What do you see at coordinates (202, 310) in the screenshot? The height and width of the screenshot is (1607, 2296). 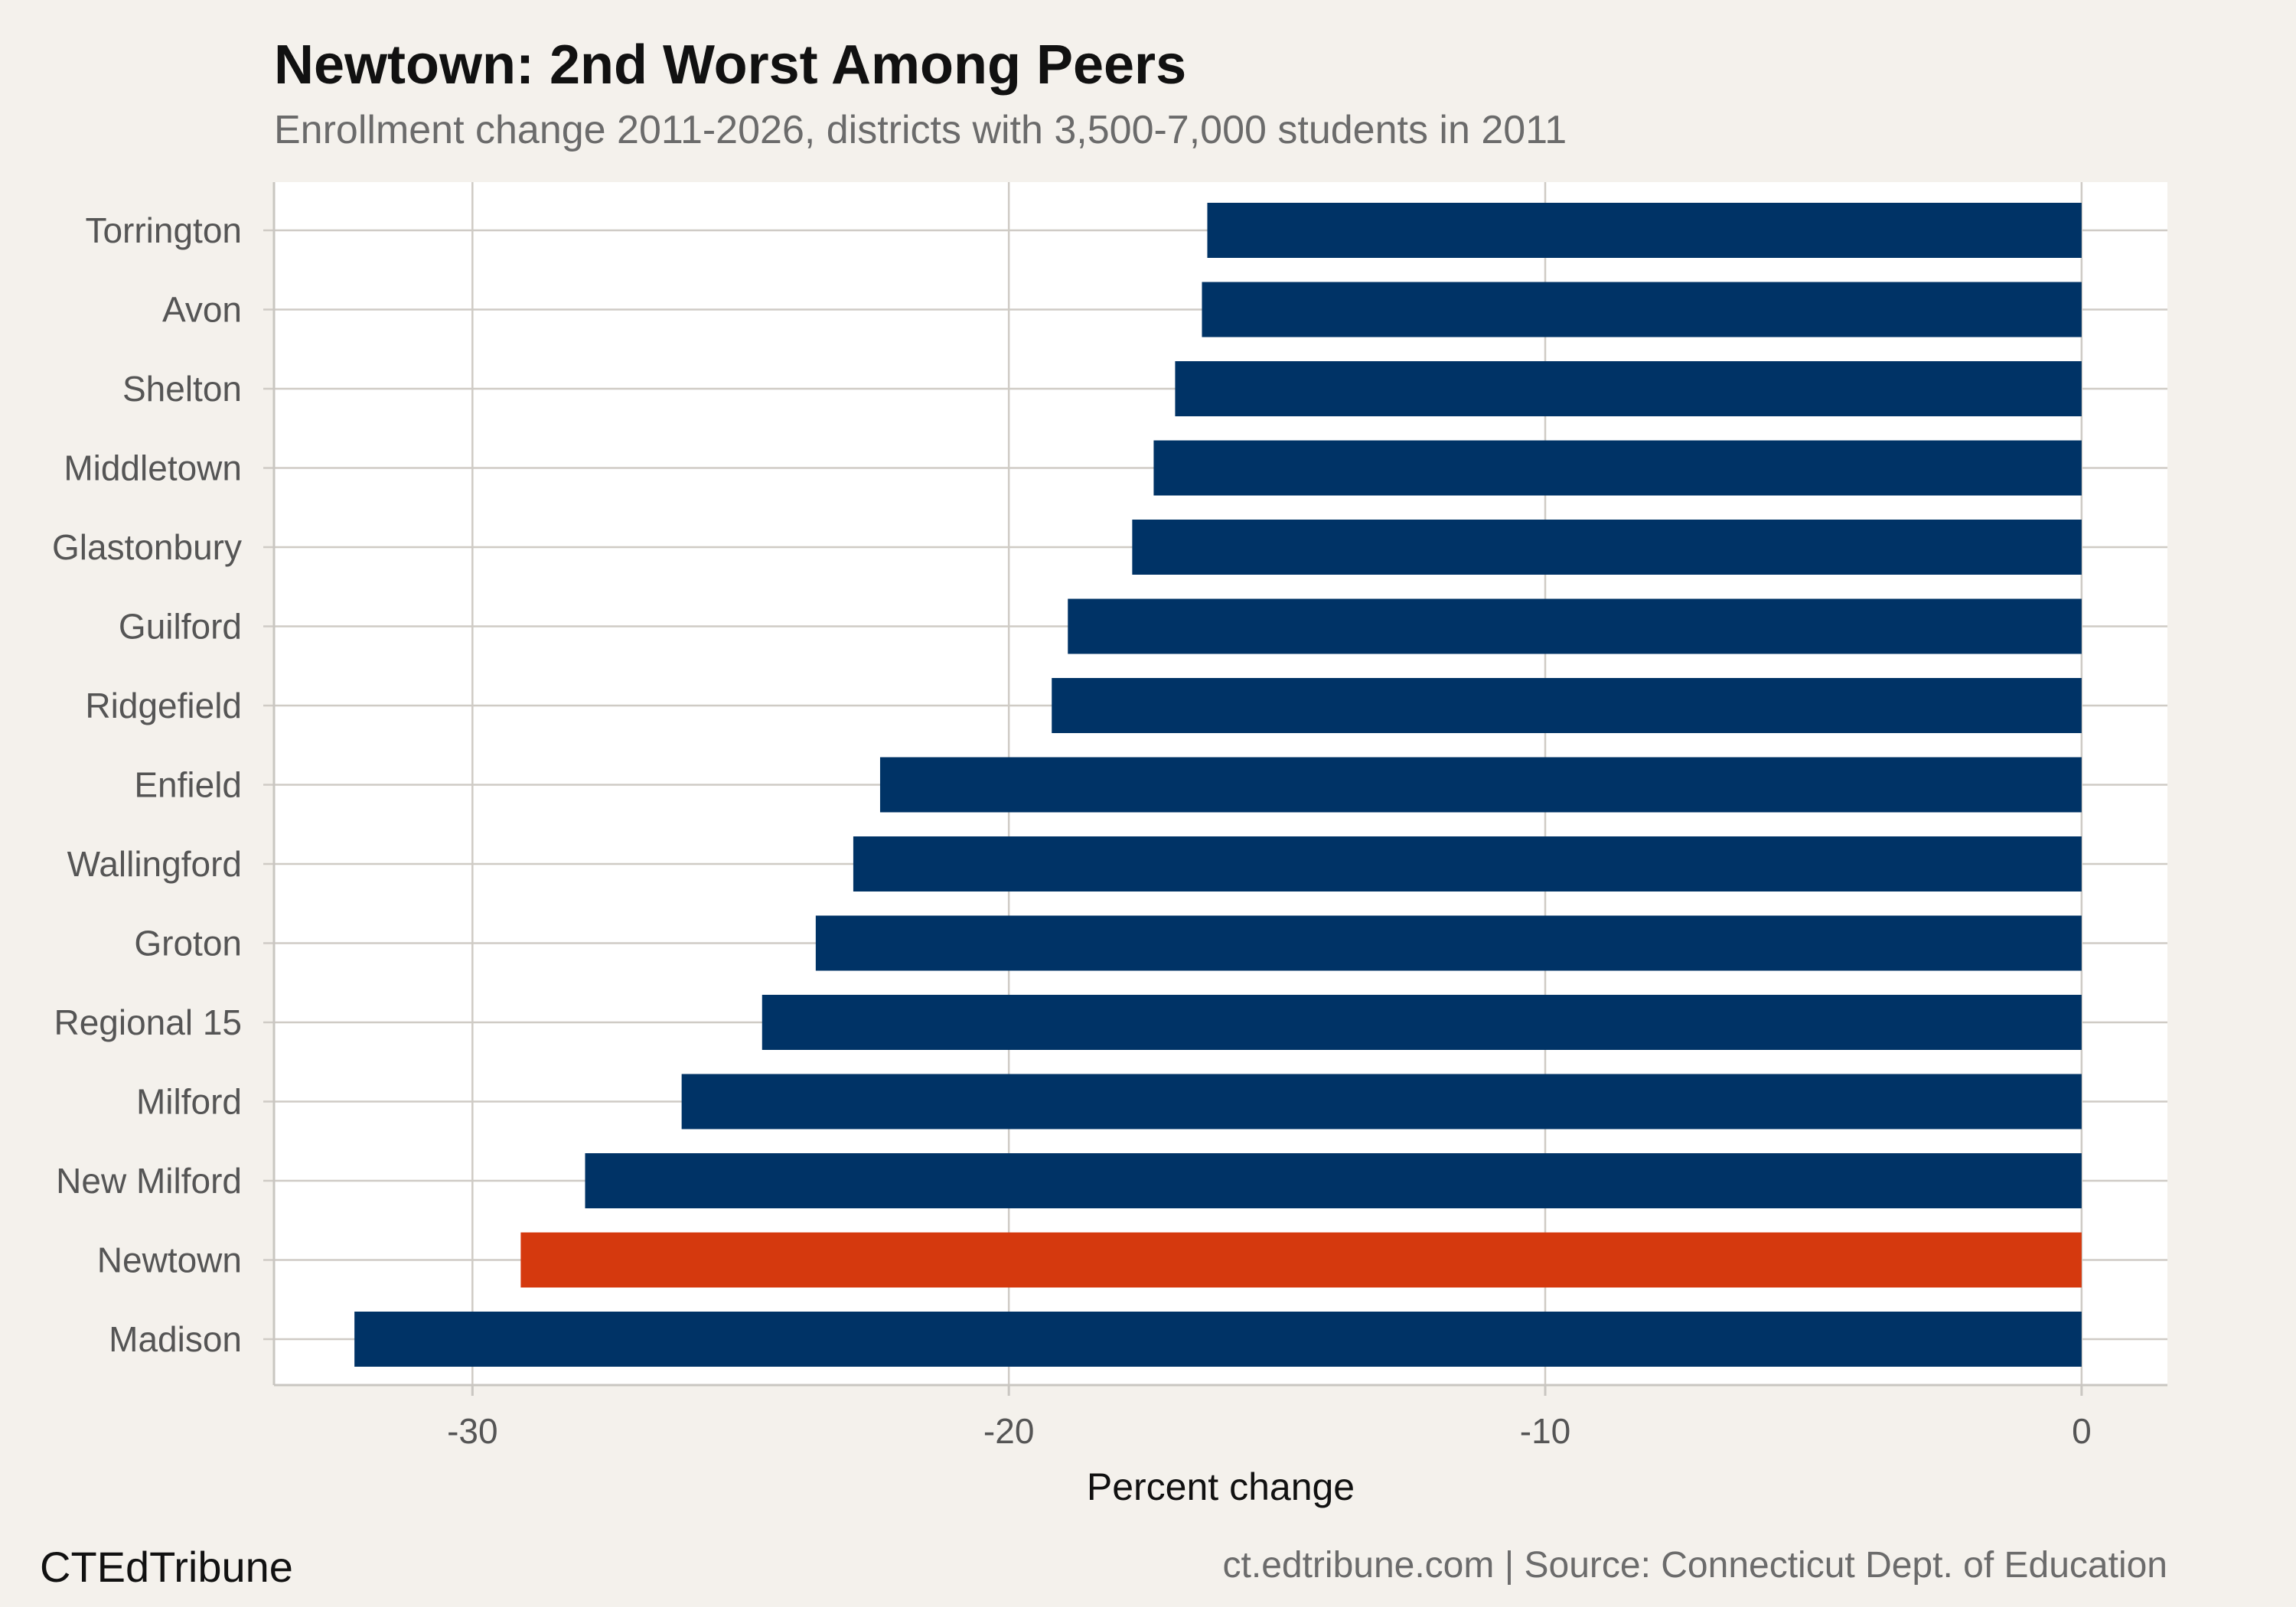 I see `y-tick-label: Avon` at bounding box center [202, 310].